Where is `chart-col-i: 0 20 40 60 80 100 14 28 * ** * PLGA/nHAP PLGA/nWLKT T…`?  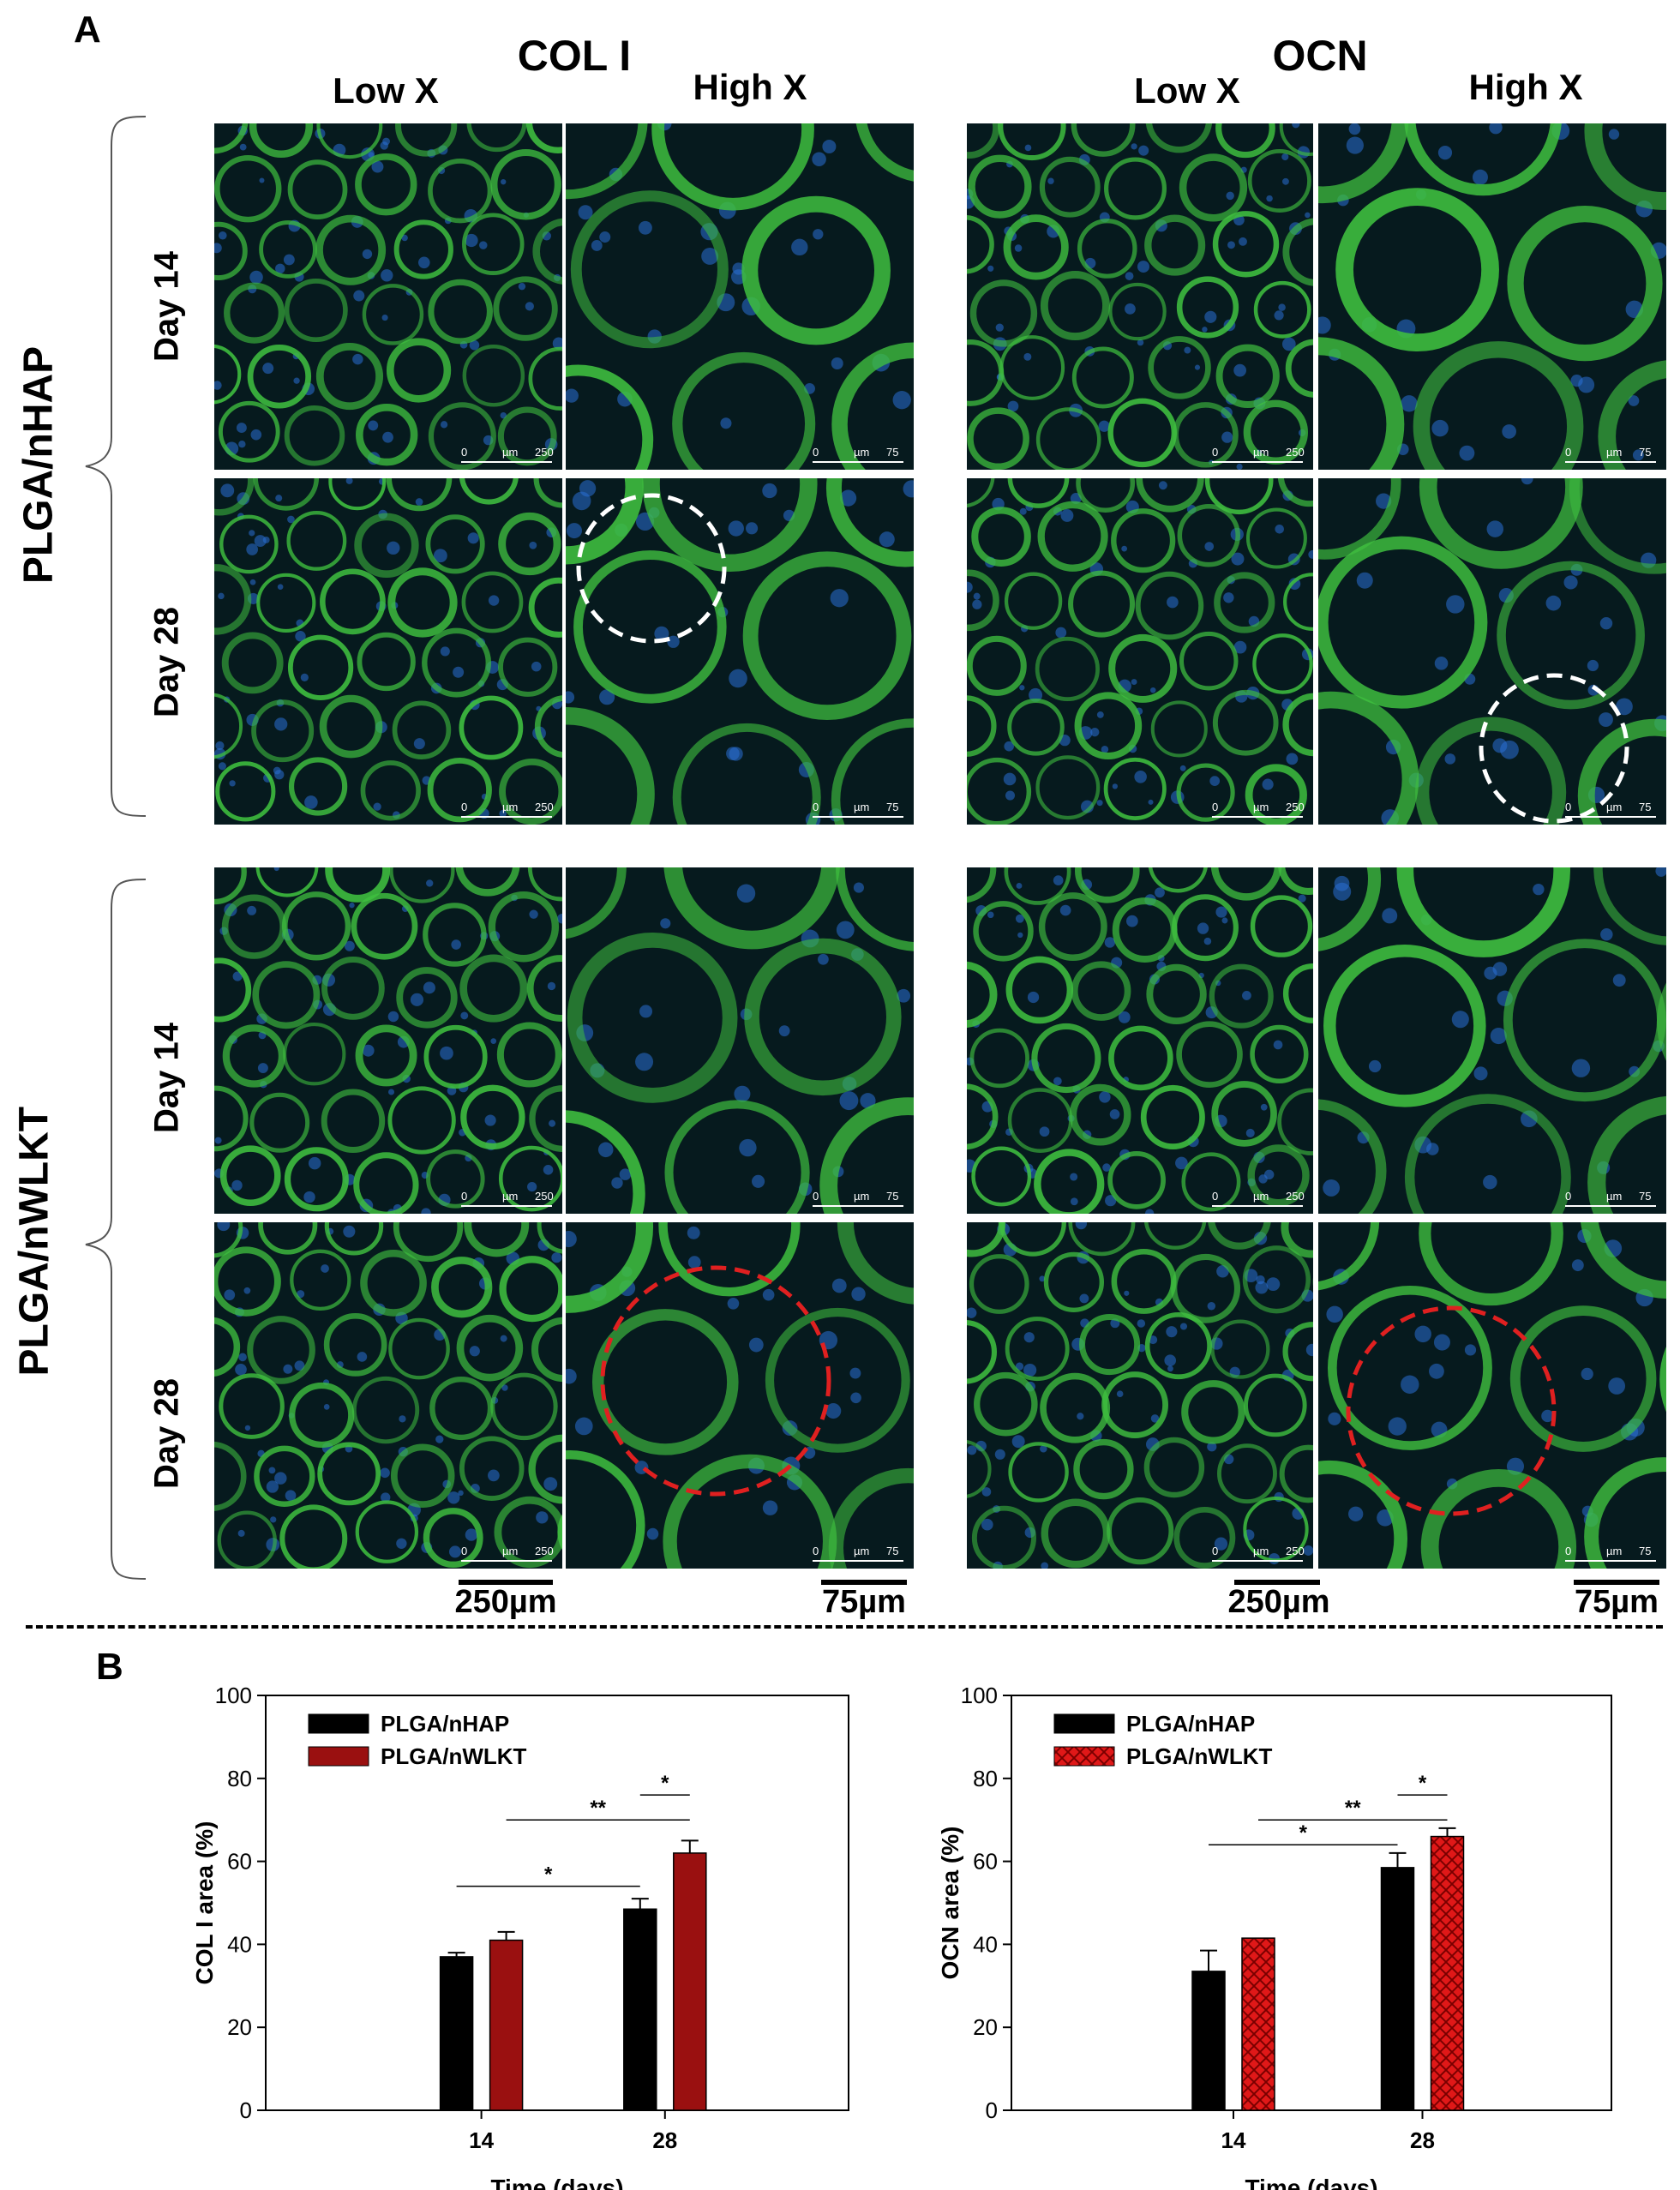
chart-col-i: 0 20 40 60 80 100 14 28 * ** * PLGA/nHAP PLGA/nWLKT T… is located at coordinates (545, 1935).